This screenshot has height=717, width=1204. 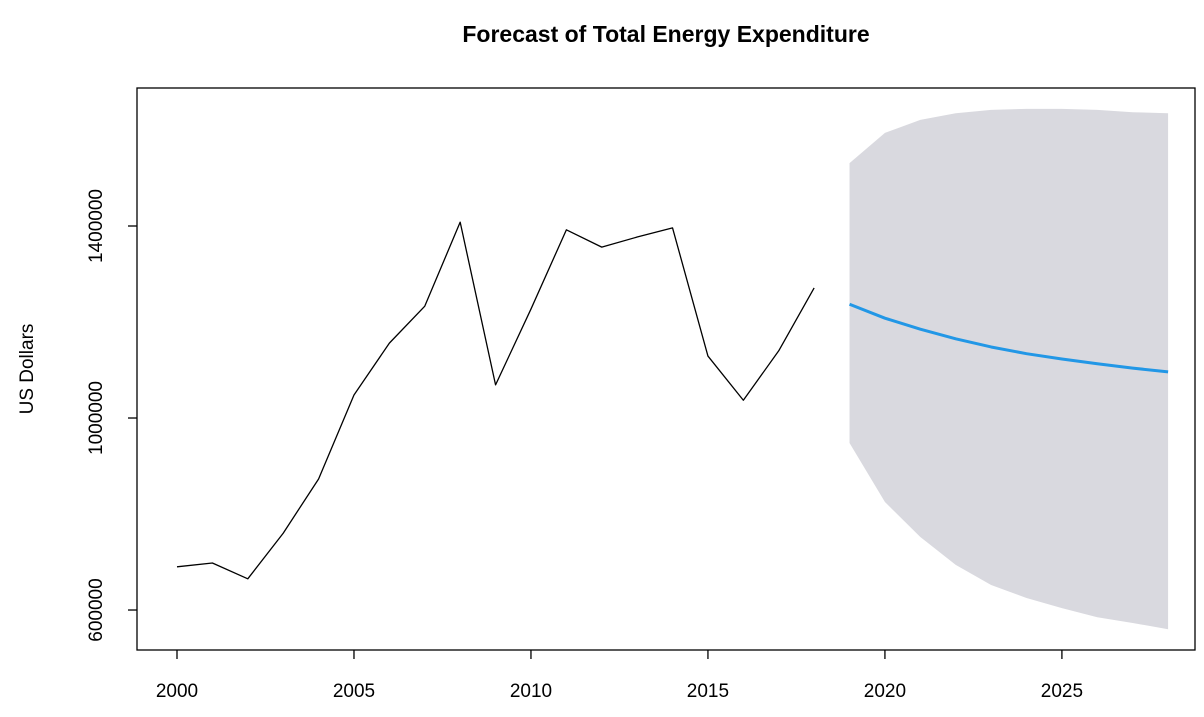 What do you see at coordinates (1008, 338) in the screenshot?
I see `forecast-line` at bounding box center [1008, 338].